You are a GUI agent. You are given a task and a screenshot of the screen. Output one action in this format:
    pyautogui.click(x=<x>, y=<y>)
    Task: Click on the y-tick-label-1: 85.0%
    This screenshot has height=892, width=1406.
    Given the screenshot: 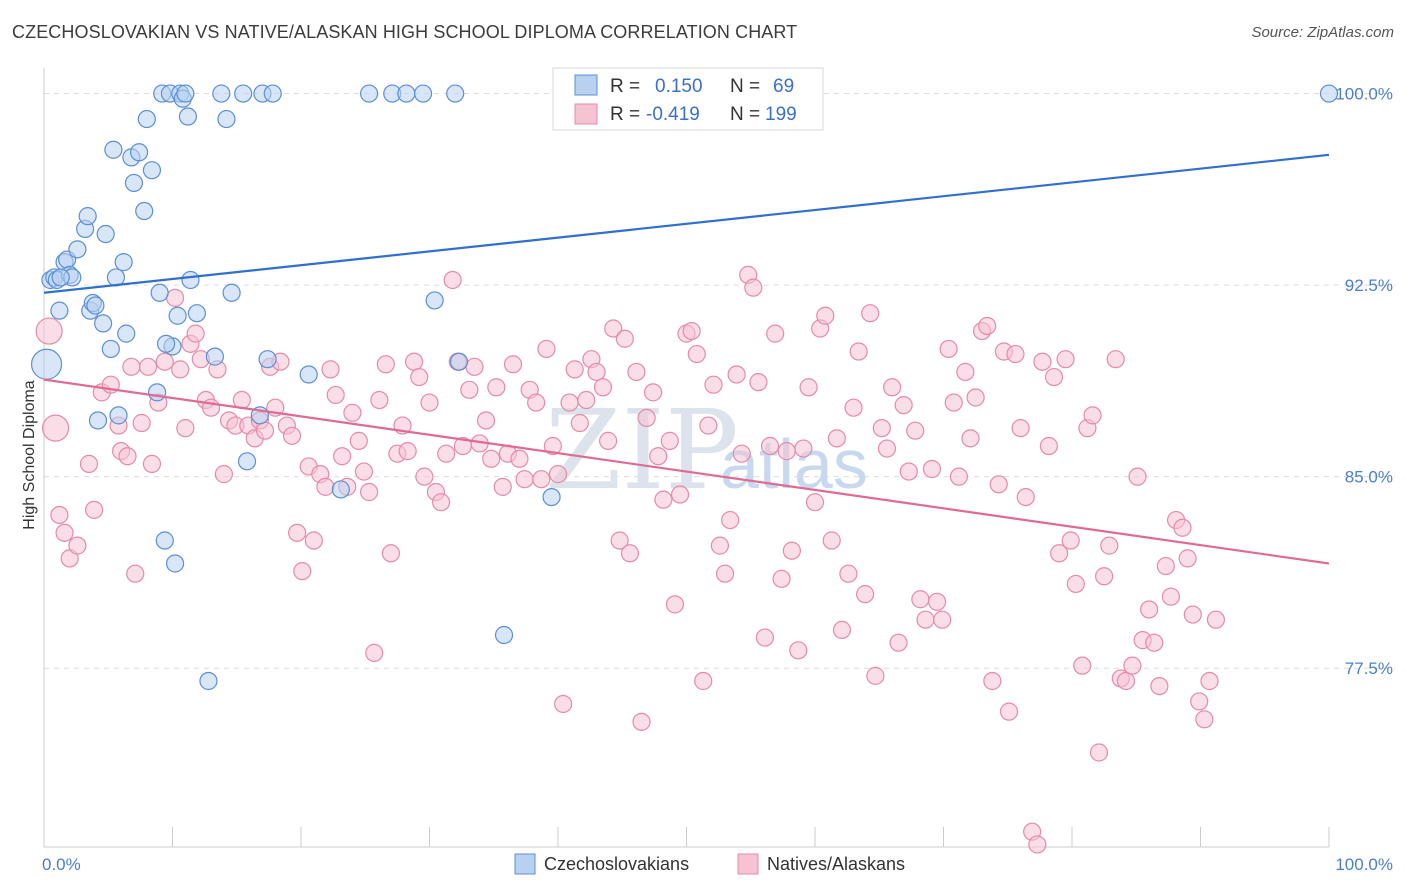 What is the action you would take?
    pyautogui.click(x=1369, y=477)
    